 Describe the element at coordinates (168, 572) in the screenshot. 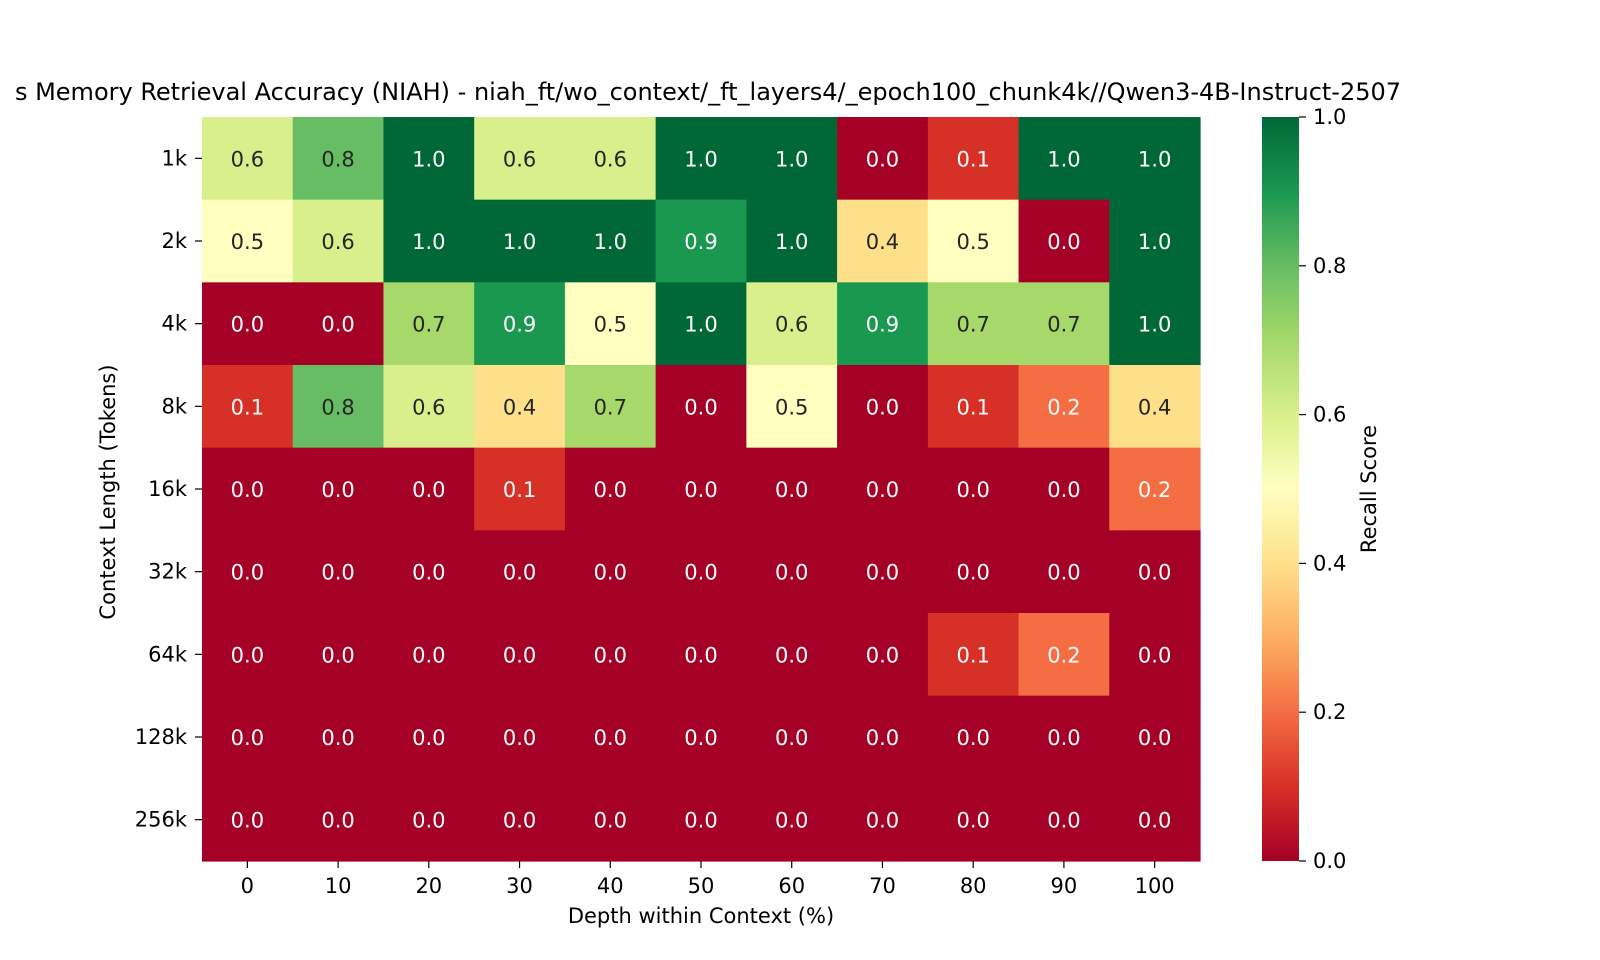

I see `y-tick-label: 32k` at that location.